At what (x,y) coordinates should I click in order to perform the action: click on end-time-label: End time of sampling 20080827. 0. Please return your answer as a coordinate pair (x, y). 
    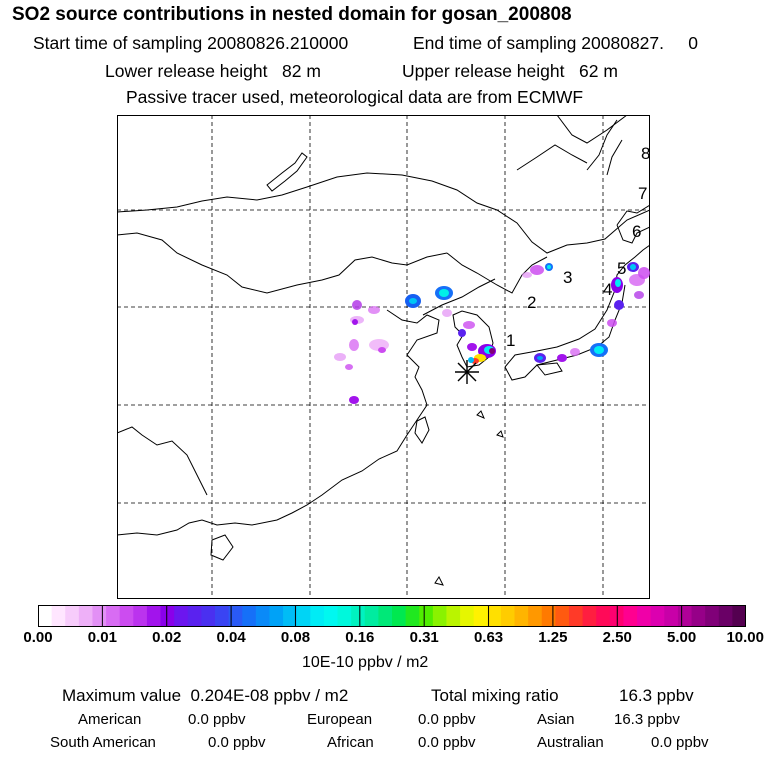
    Looking at the image, I should click on (556, 43).